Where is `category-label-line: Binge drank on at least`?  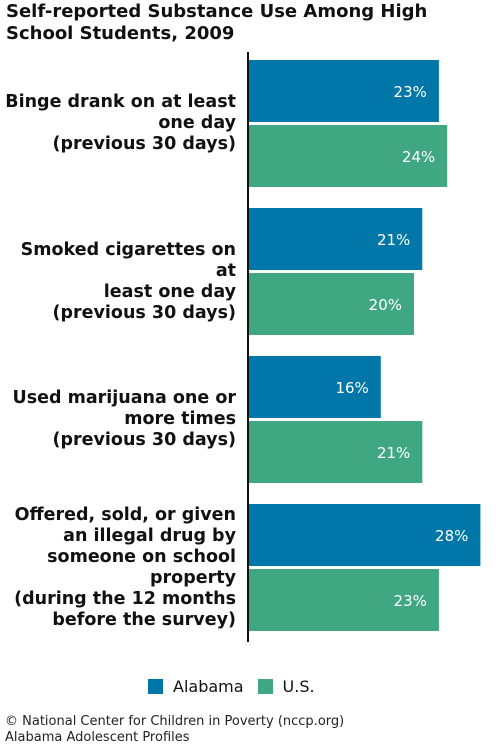
category-label-line: Binge drank on at least is located at coordinates (120, 102).